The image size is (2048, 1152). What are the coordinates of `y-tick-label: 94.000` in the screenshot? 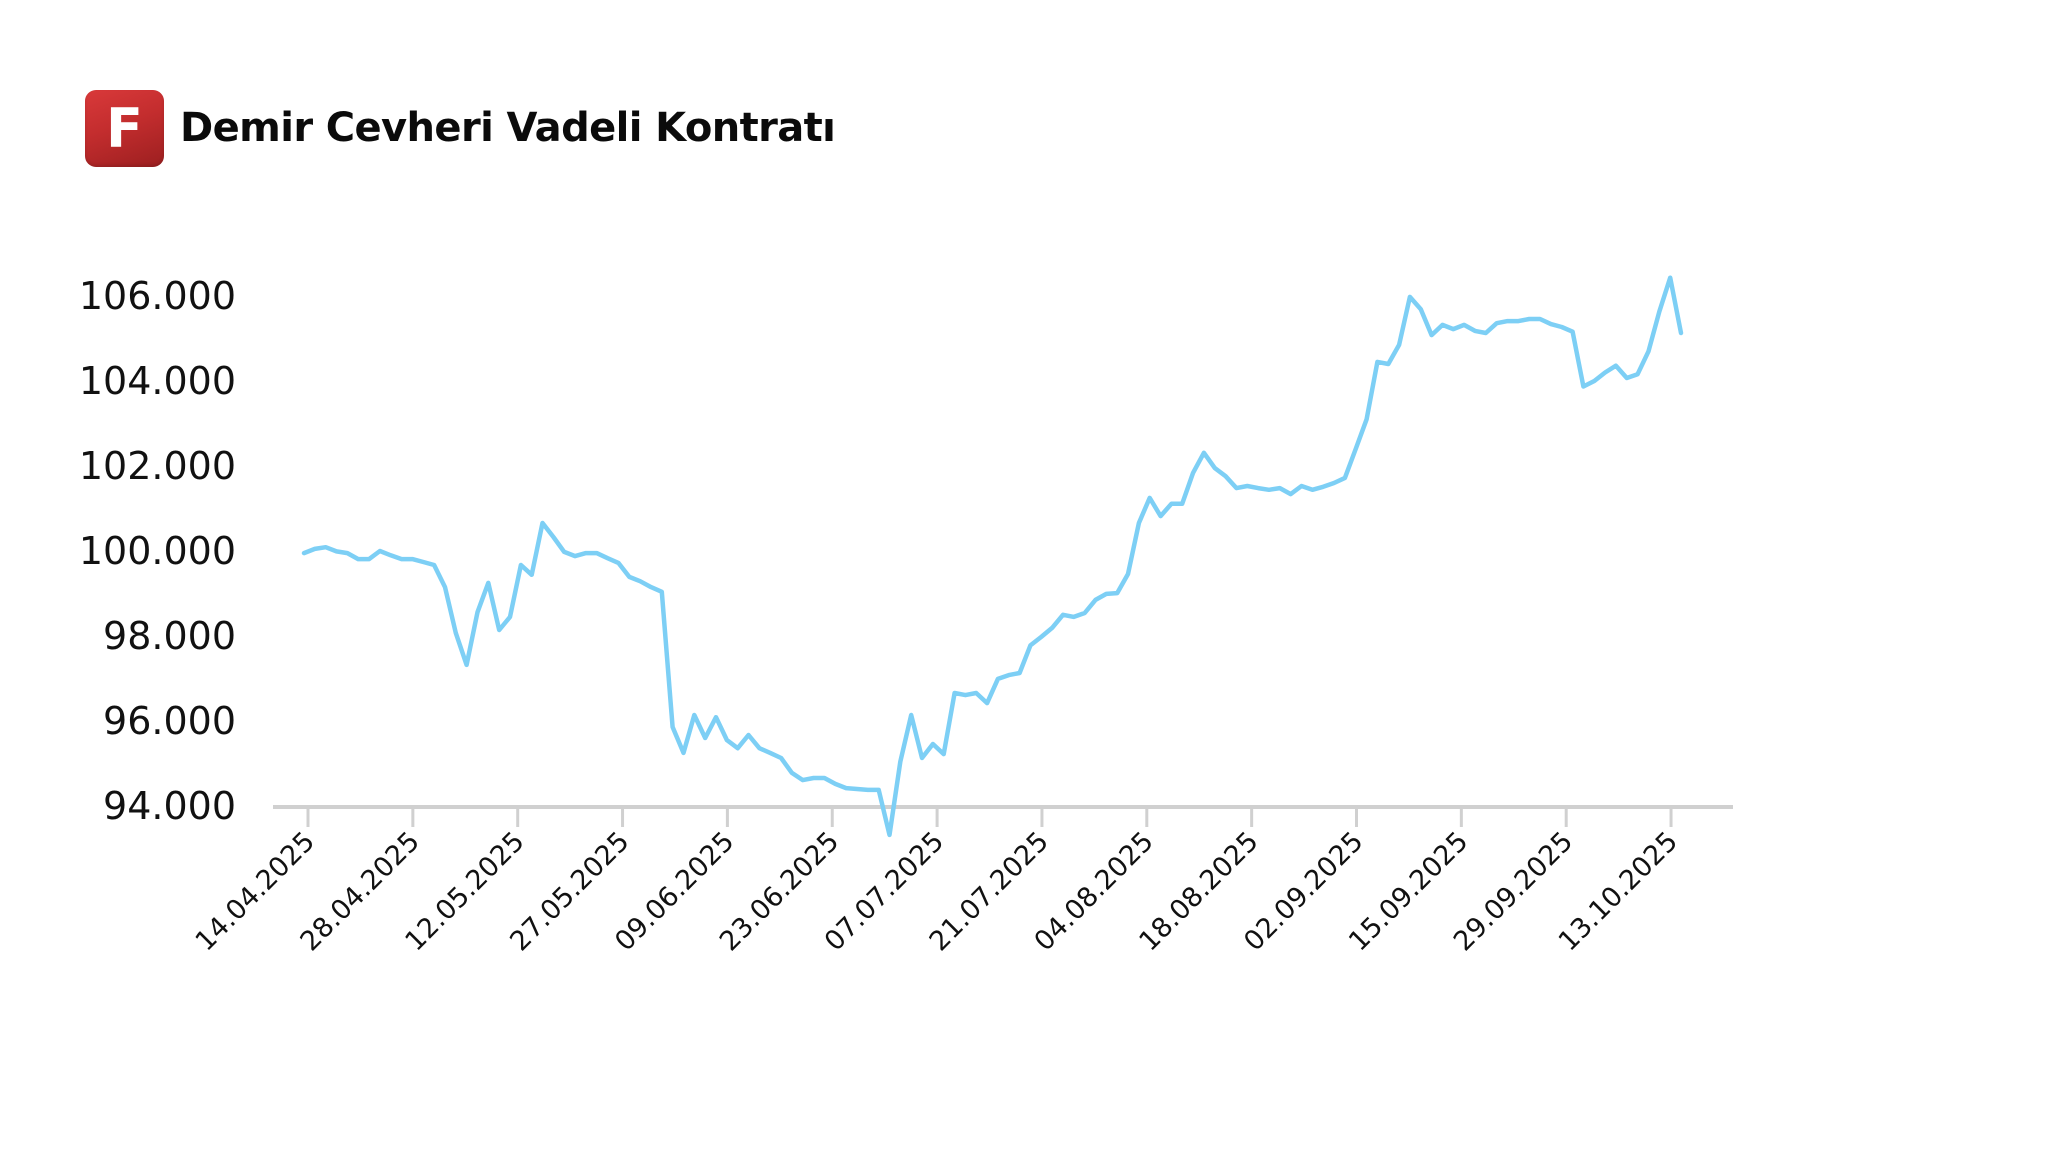 It's located at (169, 806).